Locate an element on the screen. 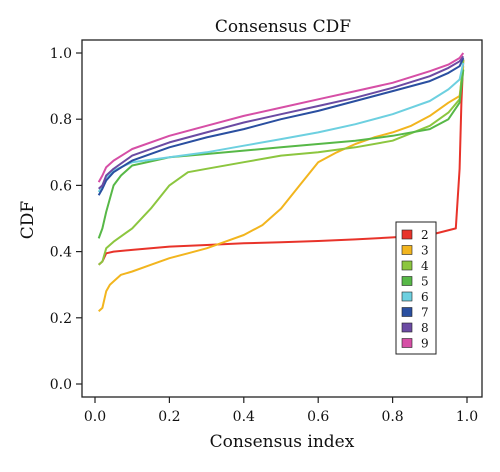 This screenshot has width=500, height=472. legend-label-3: 3 is located at coordinates (425, 251).